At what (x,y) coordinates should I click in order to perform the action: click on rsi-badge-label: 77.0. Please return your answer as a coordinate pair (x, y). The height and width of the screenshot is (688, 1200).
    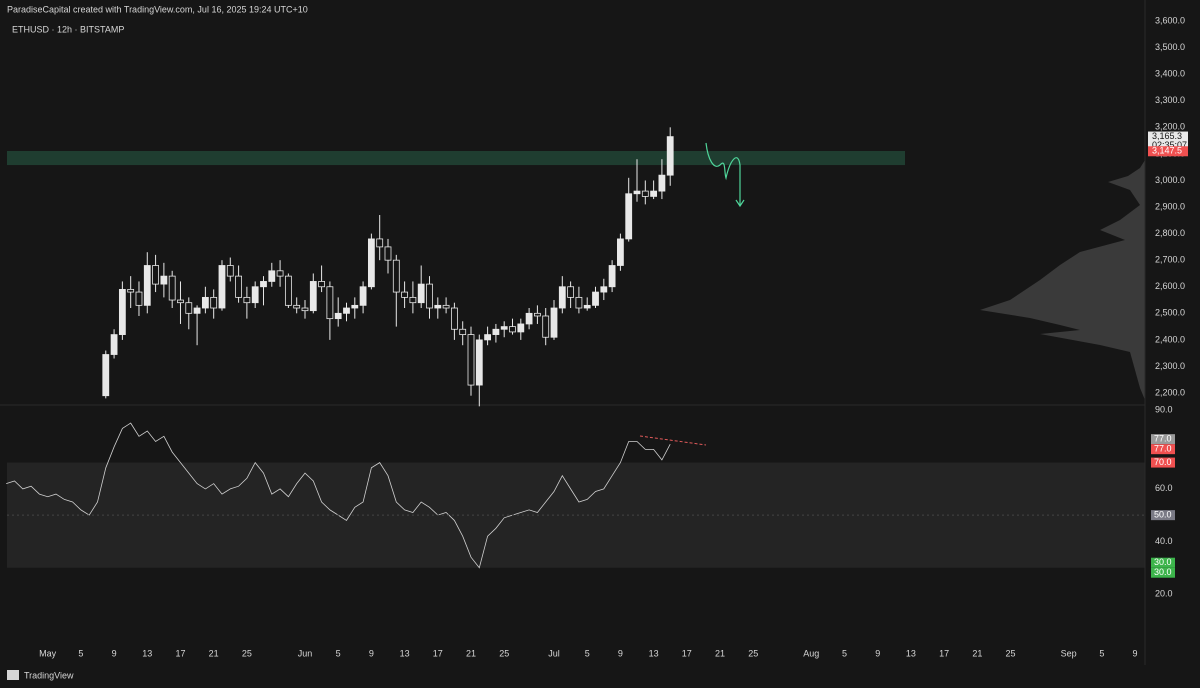
    Looking at the image, I should click on (1163, 449).